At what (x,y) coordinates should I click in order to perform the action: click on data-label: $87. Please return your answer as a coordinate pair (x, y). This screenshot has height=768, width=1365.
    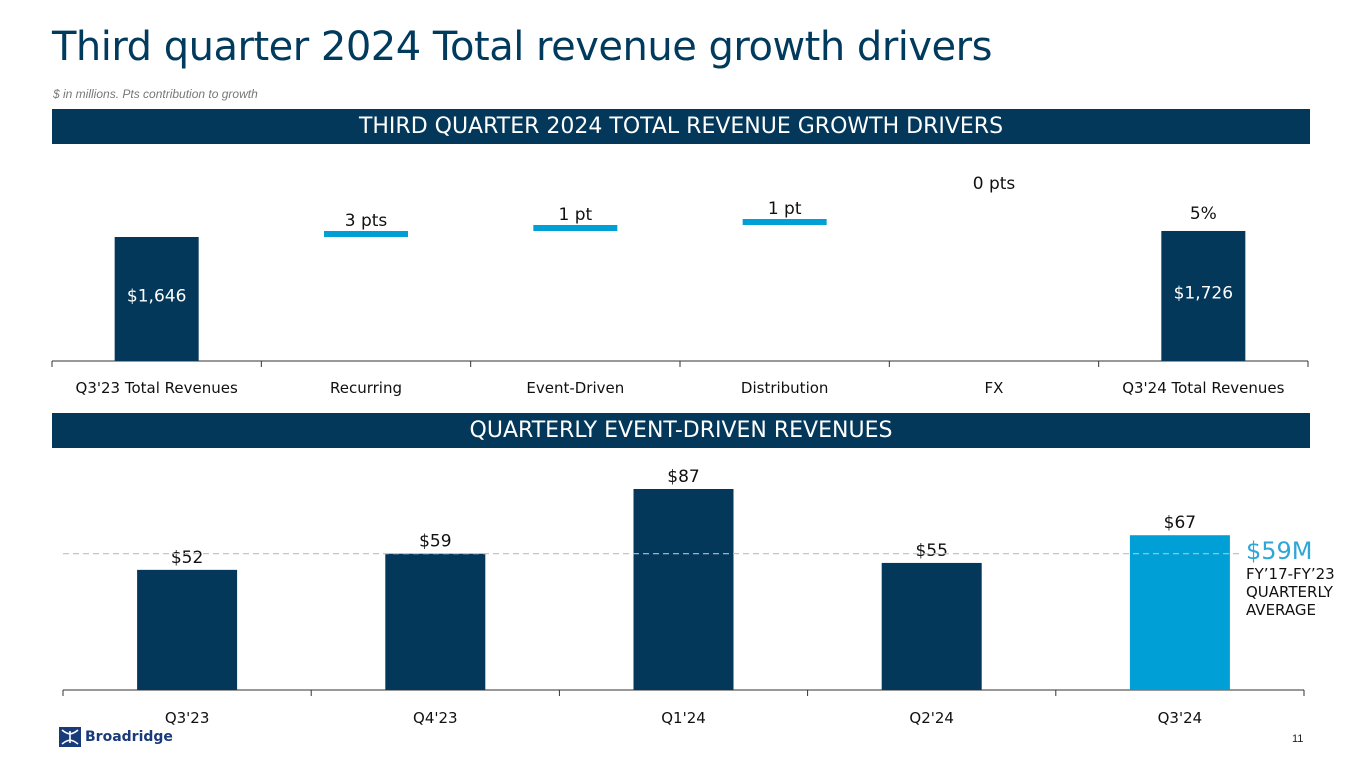
    Looking at the image, I should click on (683, 477).